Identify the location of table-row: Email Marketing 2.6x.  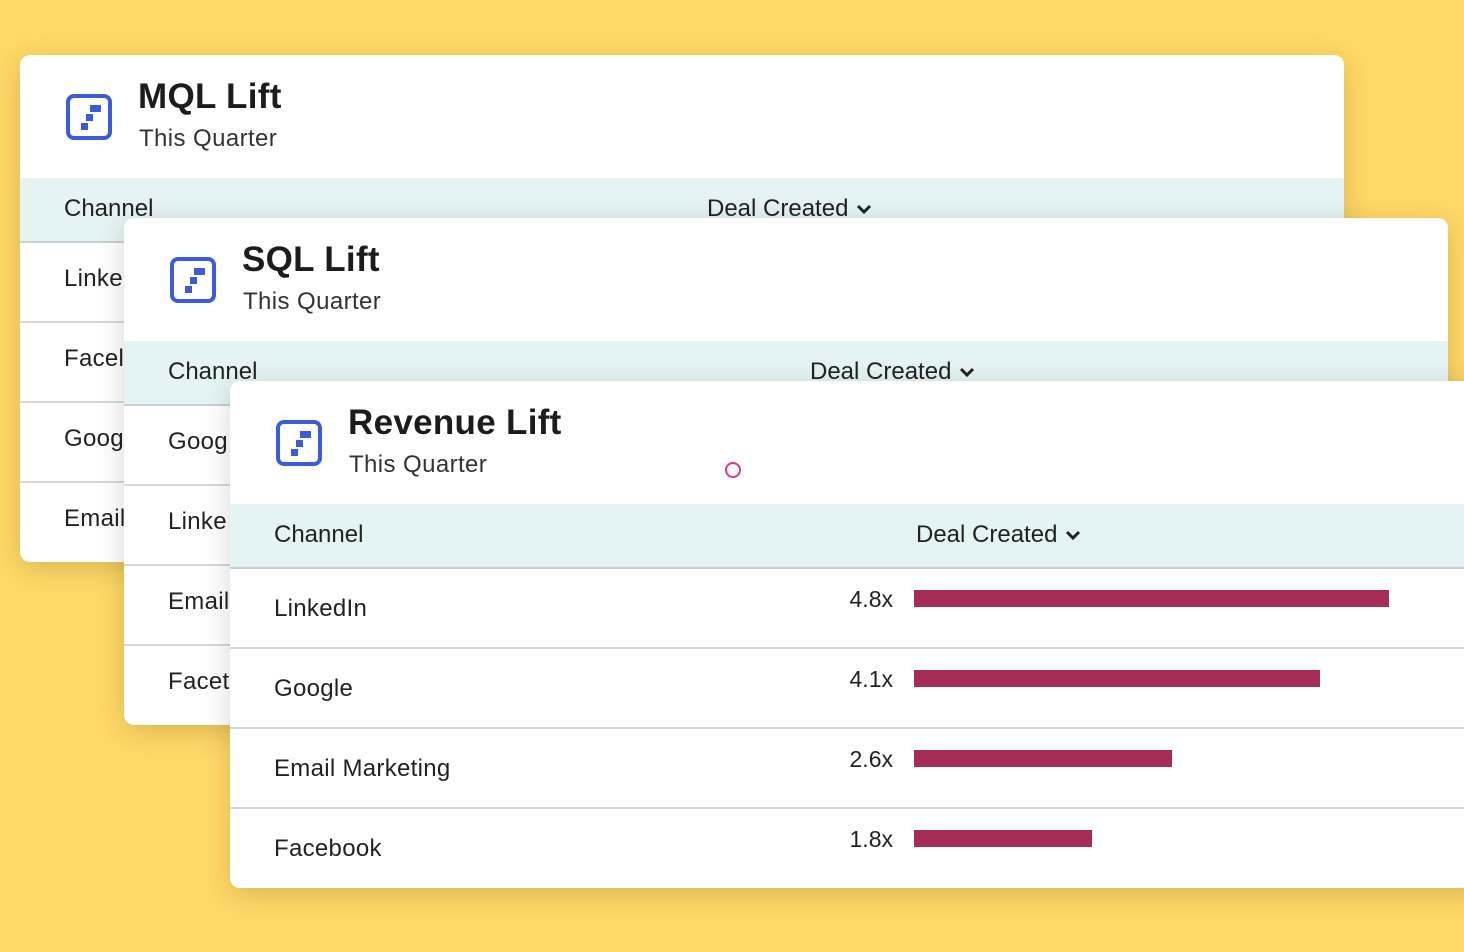
(847, 769).